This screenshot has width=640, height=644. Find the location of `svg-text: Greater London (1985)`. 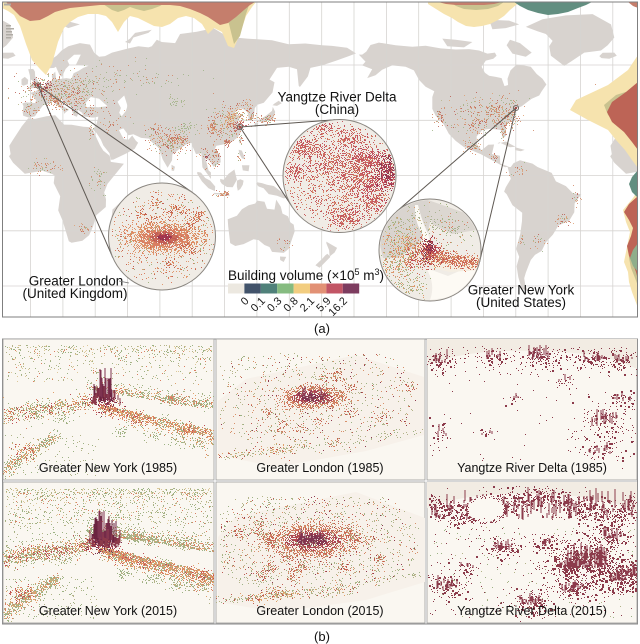

svg-text: Greater London (1985) is located at coordinates (319, 468).